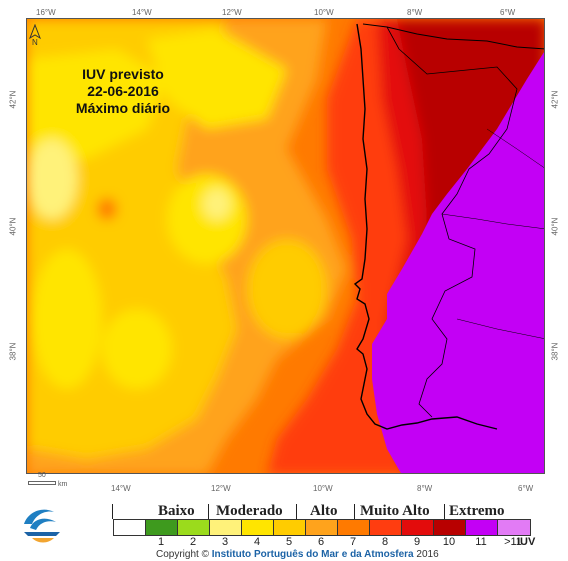 The height and width of the screenshot is (561, 568). Describe the element at coordinates (52, 179) in the screenshot. I see `uv-level-3-zone-west` at that location.